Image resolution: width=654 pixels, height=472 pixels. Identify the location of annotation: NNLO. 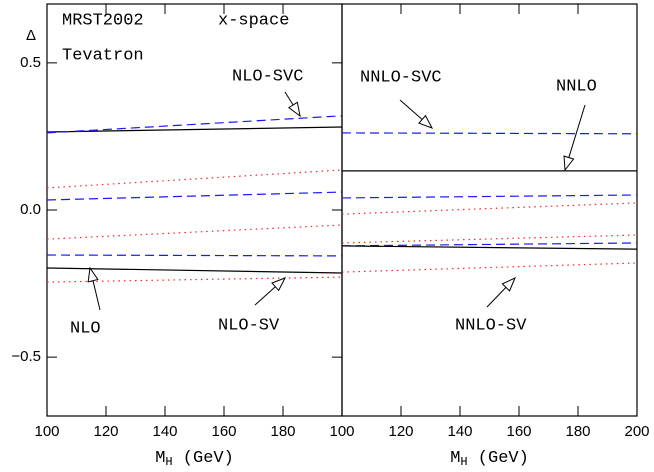
(576, 86).